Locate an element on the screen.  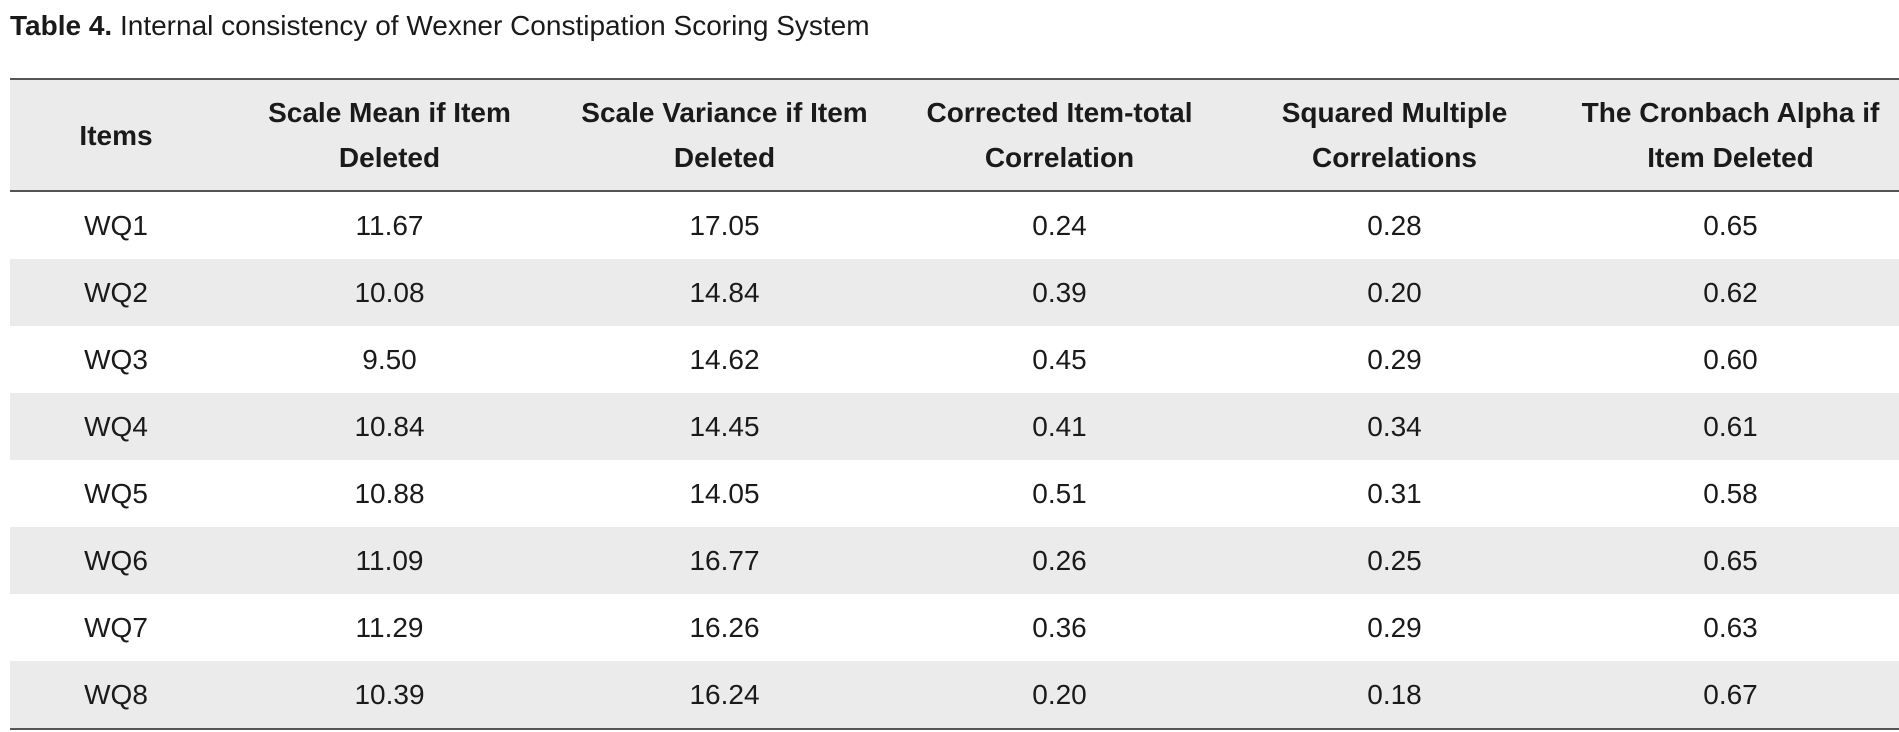
cell-corrected-item-total: 0.41 is located at coordinates (1059, 426).